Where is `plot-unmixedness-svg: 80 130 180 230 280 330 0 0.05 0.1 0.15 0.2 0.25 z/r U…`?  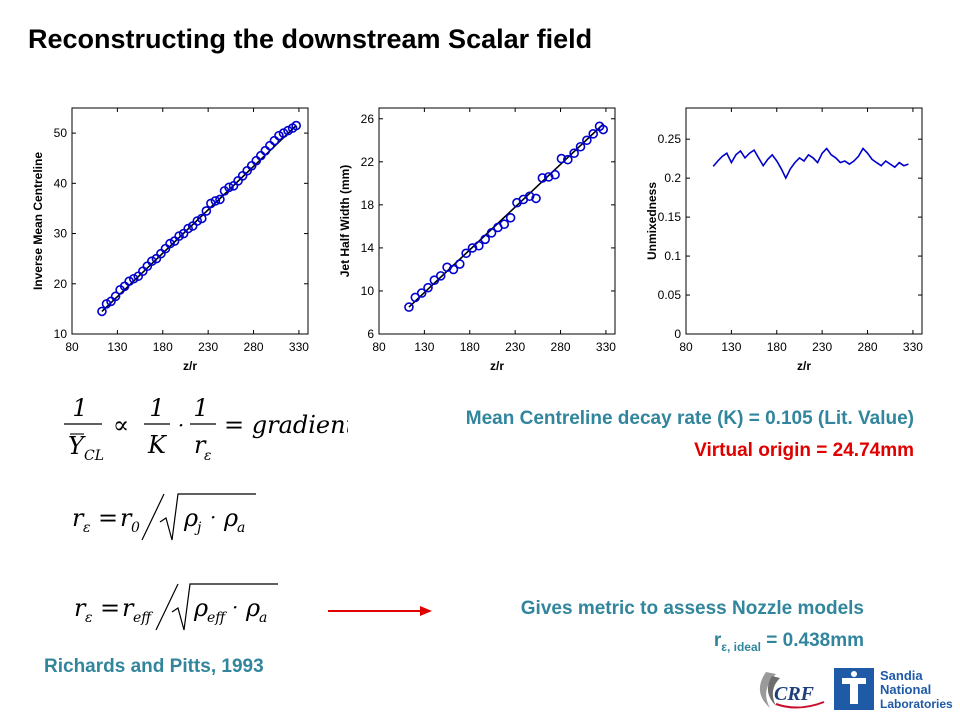
plot-unmixedness-svg: 80 130 180 230 280 330 0 0.05 0.1 0.15 0.2 0.25 z/r U… is located at coordinates (784, 240).